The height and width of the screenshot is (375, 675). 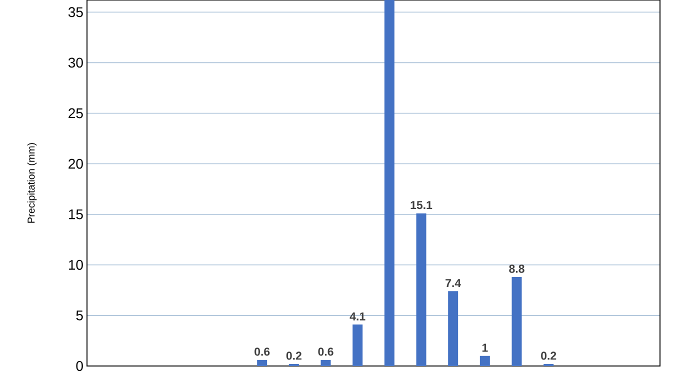 What do you see at coordinates (79, 366) in the screenshot?
I see `y-tick-label: 0` at bounding box center [79, 366].